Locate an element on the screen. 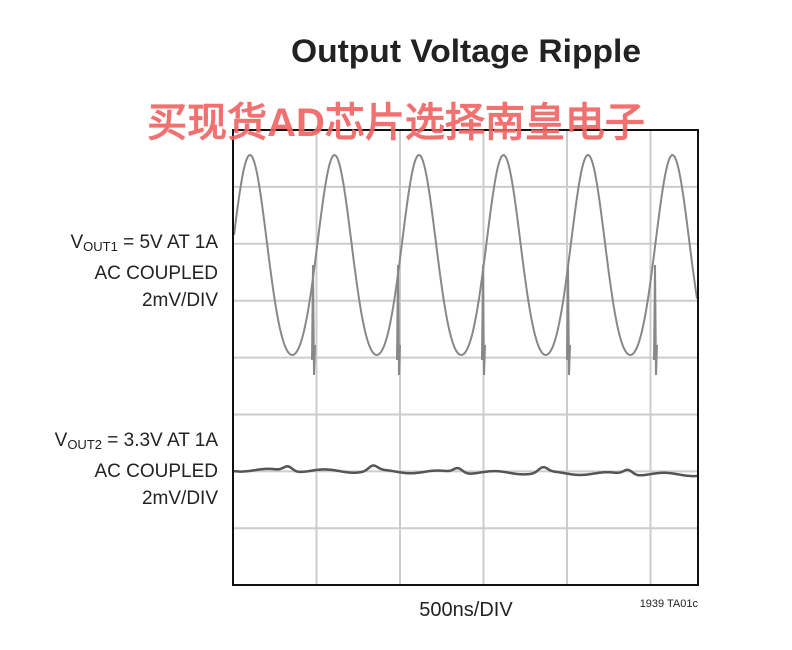 The width and height of the screenshot is (792, 650). label-rest: = 5V AT 1A is located at coordinates (167, 242).